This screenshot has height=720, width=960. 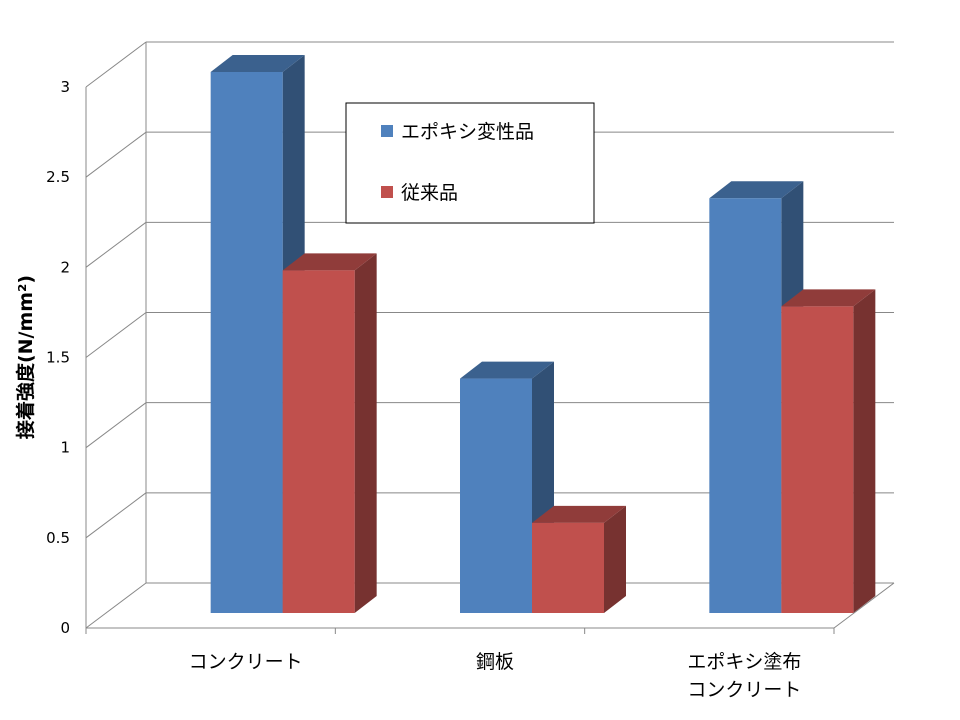 I want to click on category-label: 鋼板, so click(x=495, y=662).